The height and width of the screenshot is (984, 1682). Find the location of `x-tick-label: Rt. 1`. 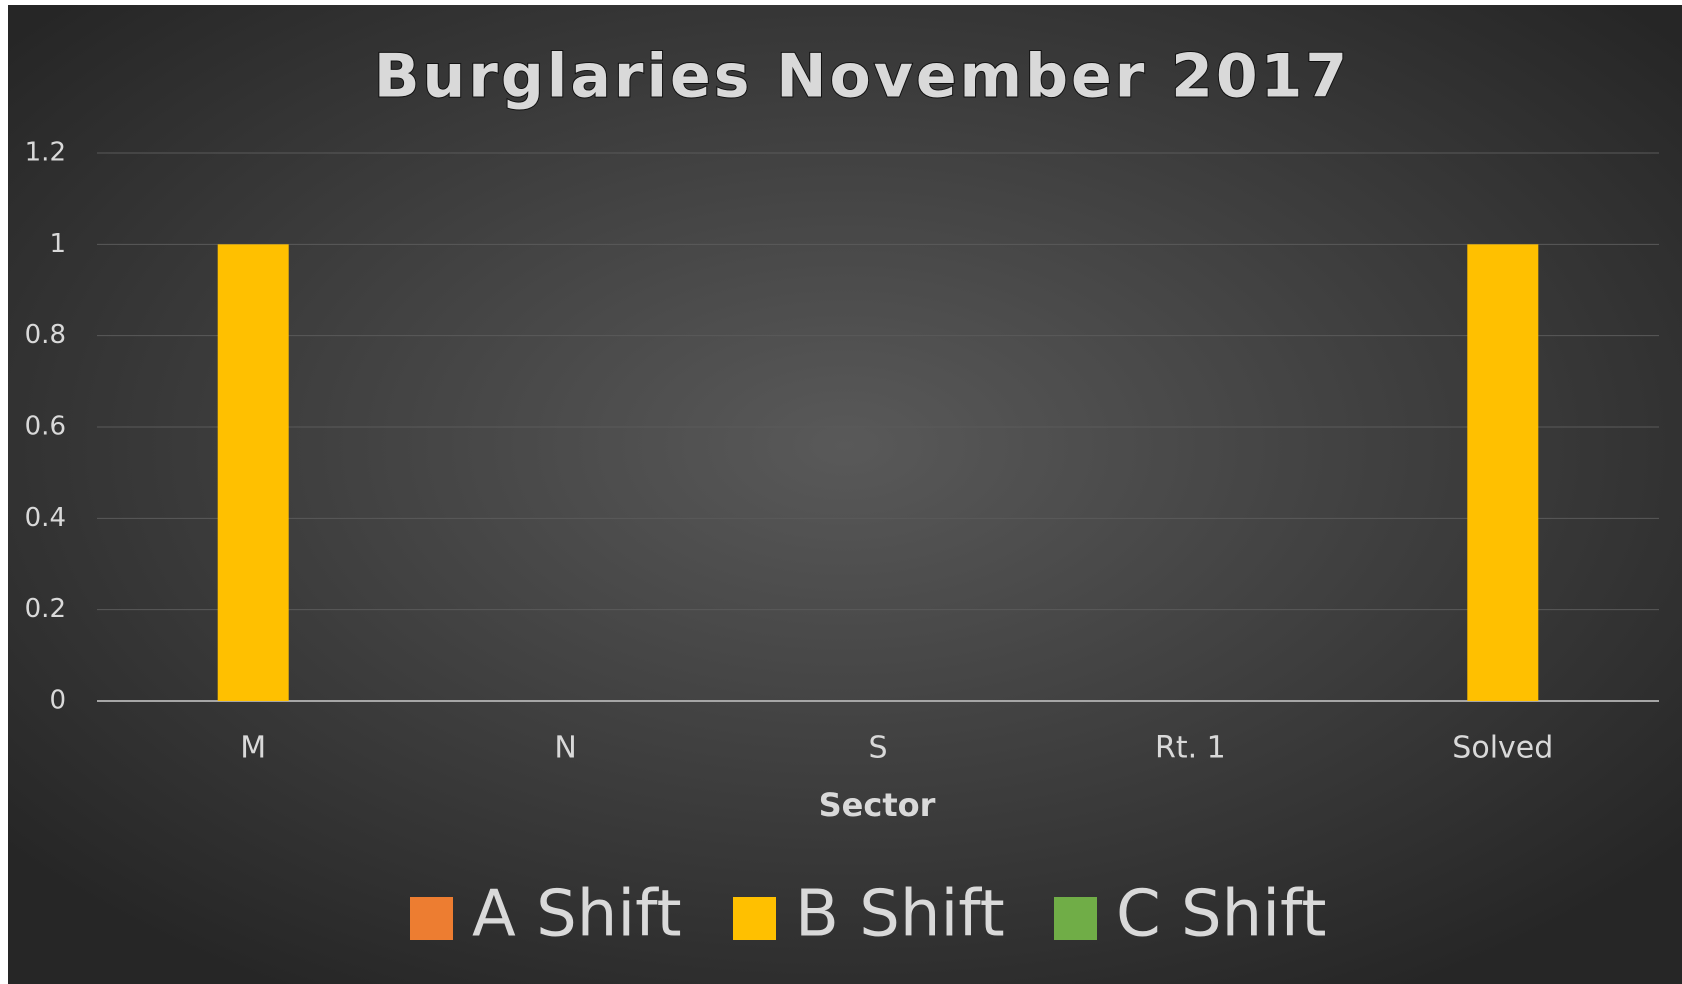

x-tick-label: Rt. 1 is located at coordinates (1190, 748).